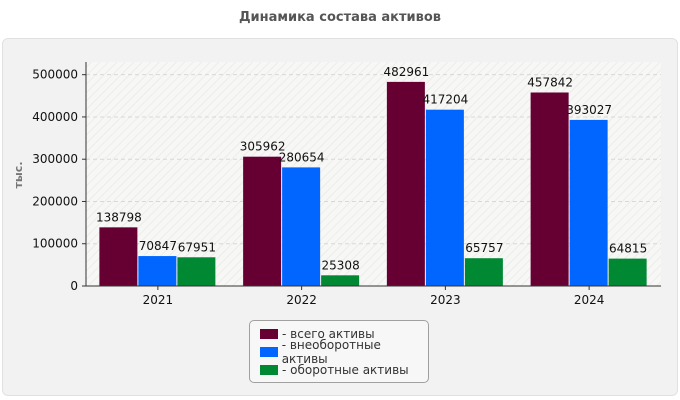 The height and width of the screenshot is (400, 680). Describe the element at coordinates (341, 265) in the screenshot. I see `data-label: 25308` at that location.